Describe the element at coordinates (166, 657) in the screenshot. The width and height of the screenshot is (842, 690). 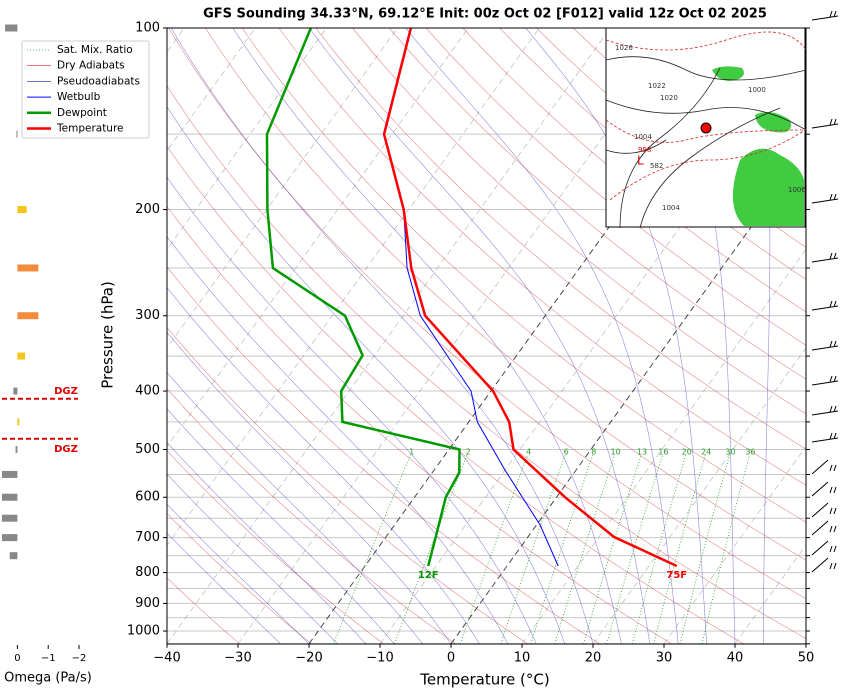
I see `x-tick-label: −40` at that location.